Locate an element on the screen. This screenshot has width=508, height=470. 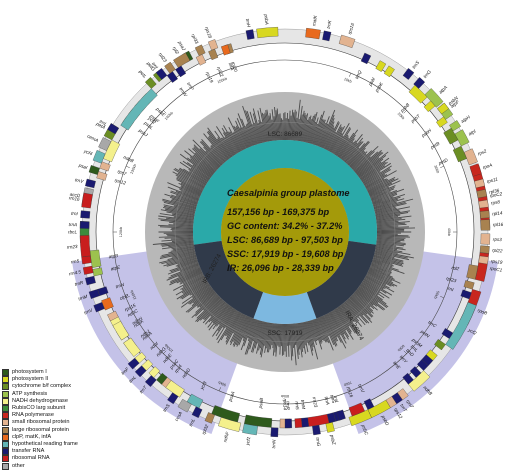
gene-label: petD is located at coordinates (443, 161).